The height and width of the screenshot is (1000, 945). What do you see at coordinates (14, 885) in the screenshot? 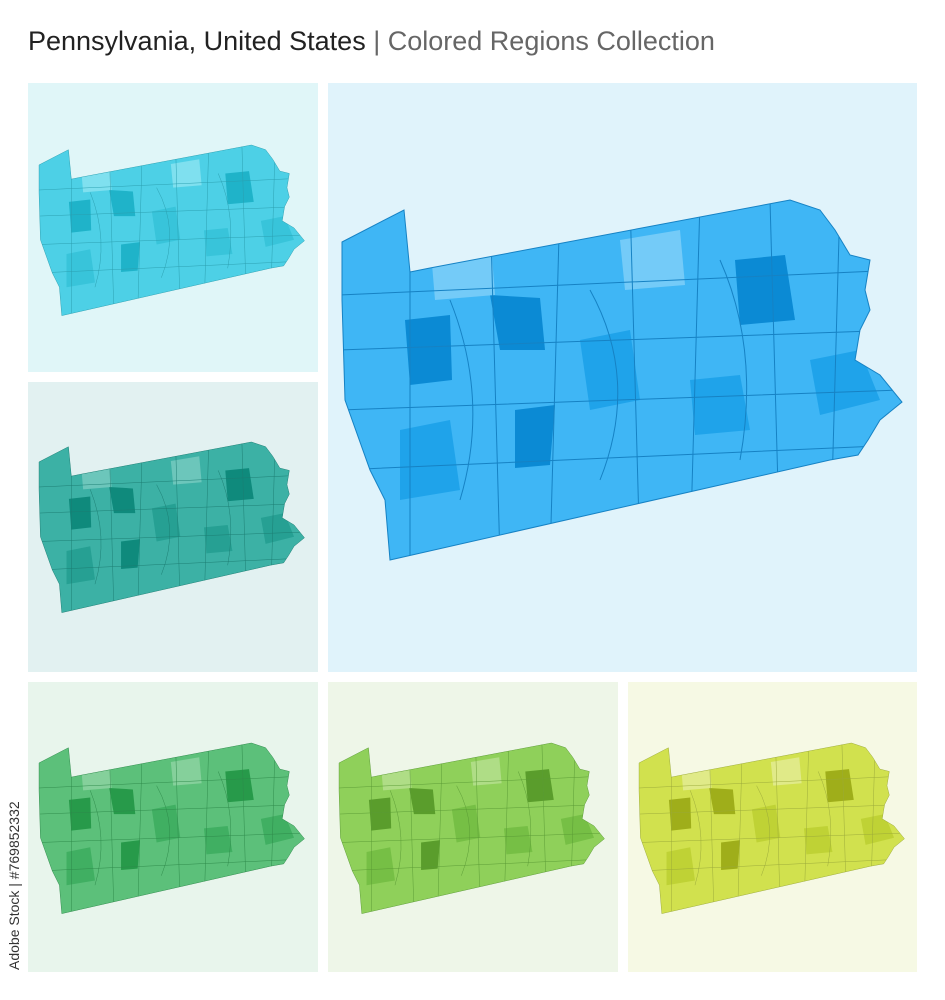
I see `watermark: Adobe Stock | #769852332` at bounding box center [14, 885].